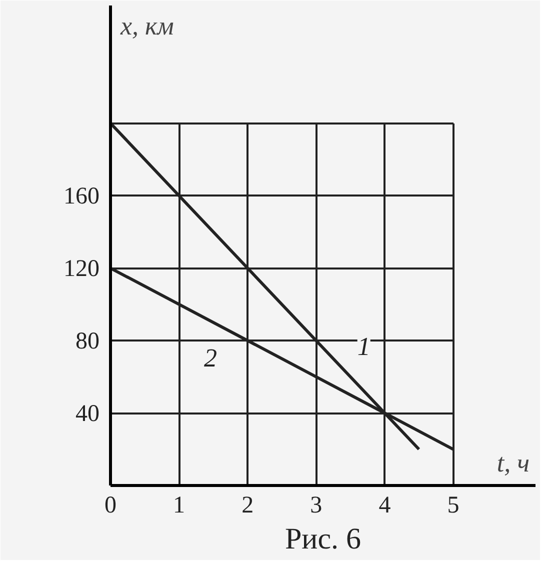 The height and width of the screenshot is (583, 557). I want to click on x-tick-label: 0, so click(110, 505).